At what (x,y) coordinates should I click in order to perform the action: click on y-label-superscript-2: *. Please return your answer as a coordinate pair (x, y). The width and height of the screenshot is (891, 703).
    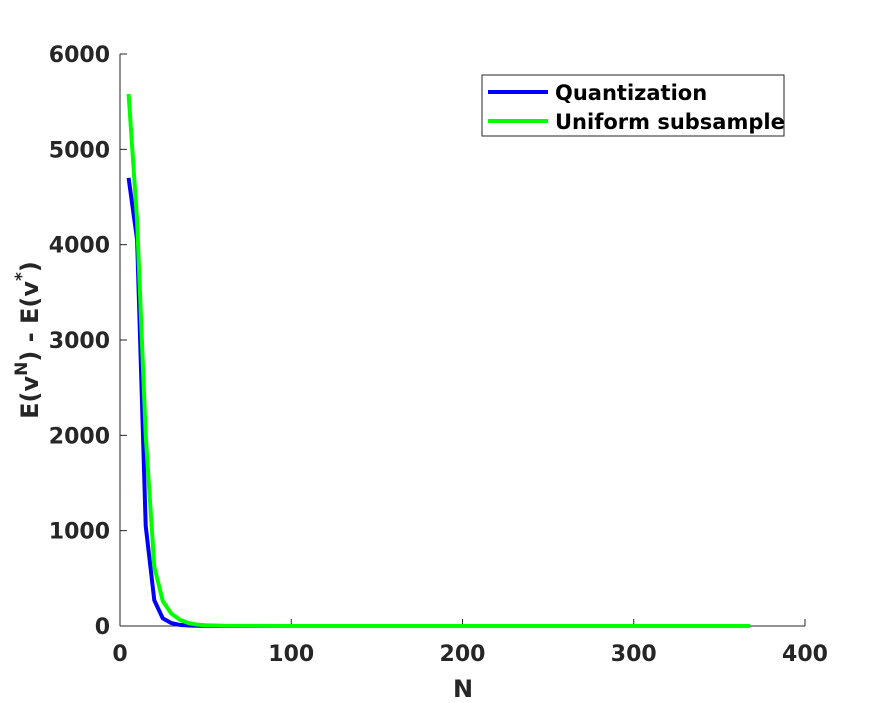
    Looking at the image, I should click on (22, 276).